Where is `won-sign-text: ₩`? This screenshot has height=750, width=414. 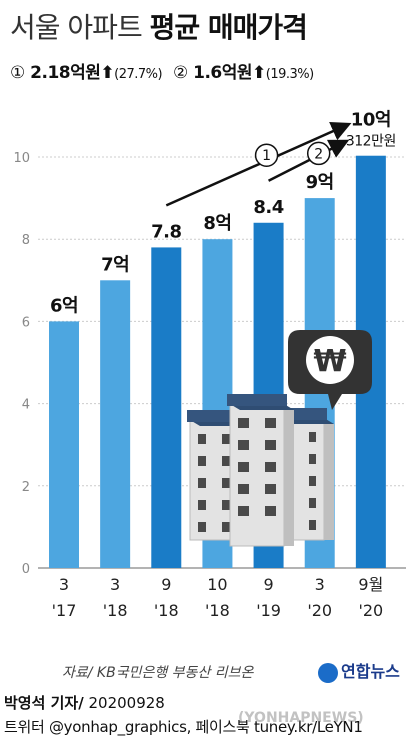
won-sign-text: ₩ is located at coordinates (329, 361).